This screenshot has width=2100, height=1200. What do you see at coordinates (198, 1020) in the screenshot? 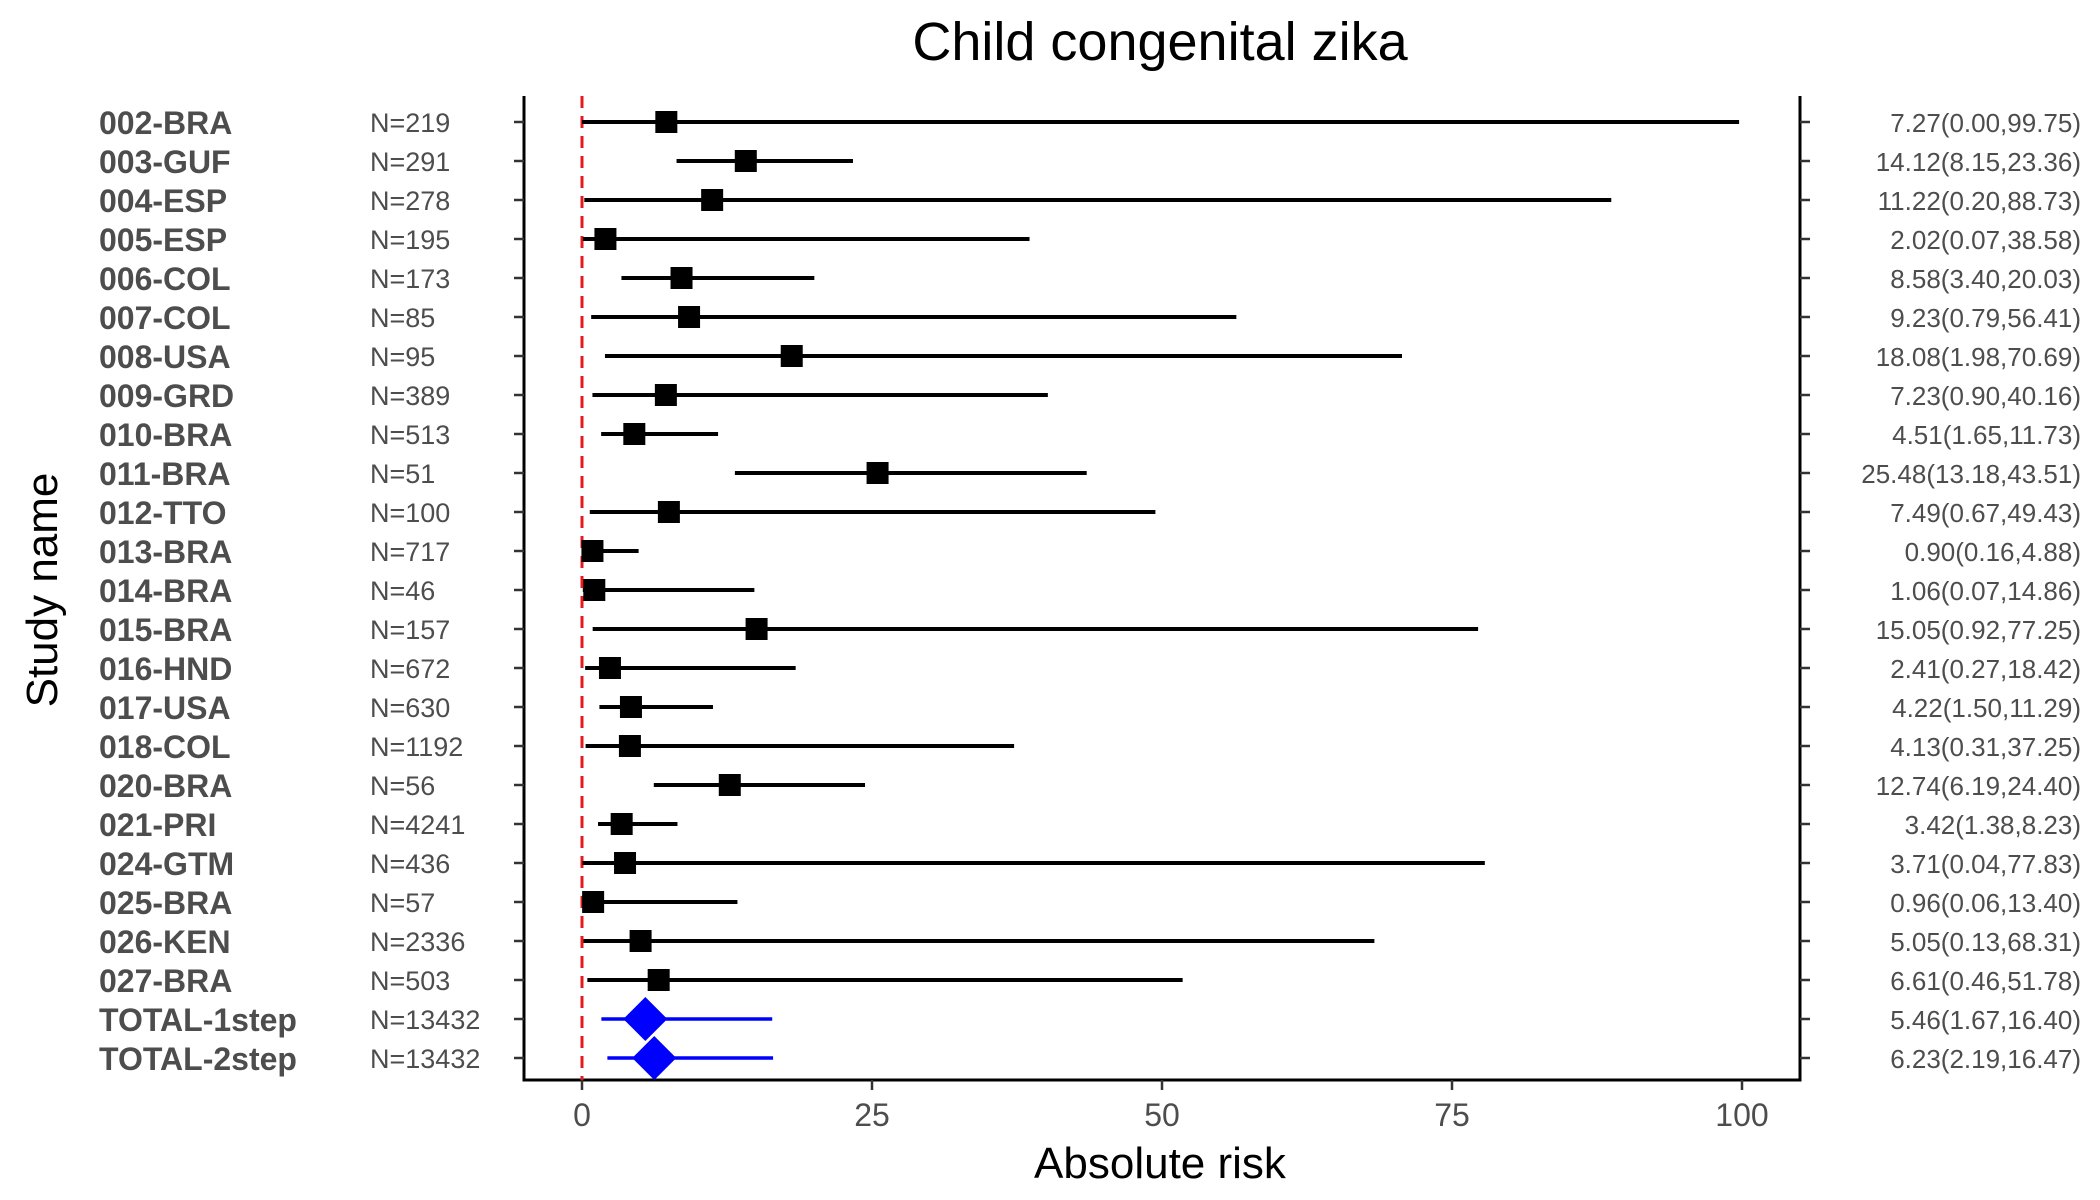
I see `study-name-label: TOTAL-1step` at bounding box center [198, 1020].